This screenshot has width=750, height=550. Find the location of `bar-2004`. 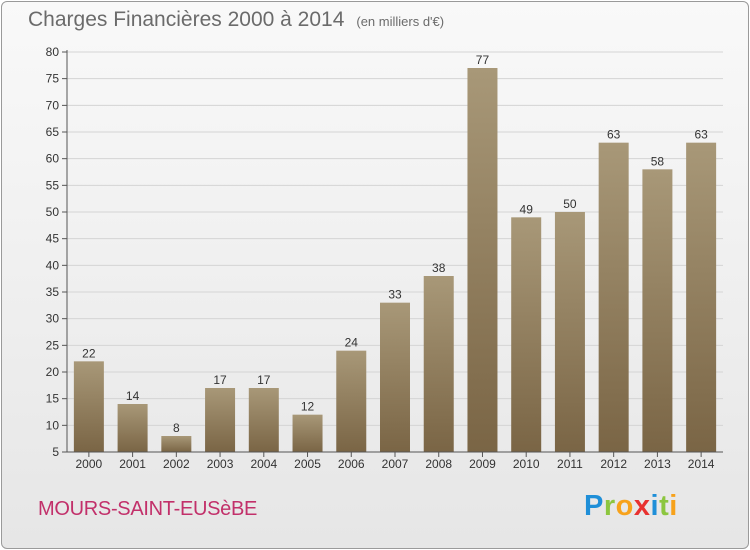

bar-2004 is located at coordinates (263, 420).